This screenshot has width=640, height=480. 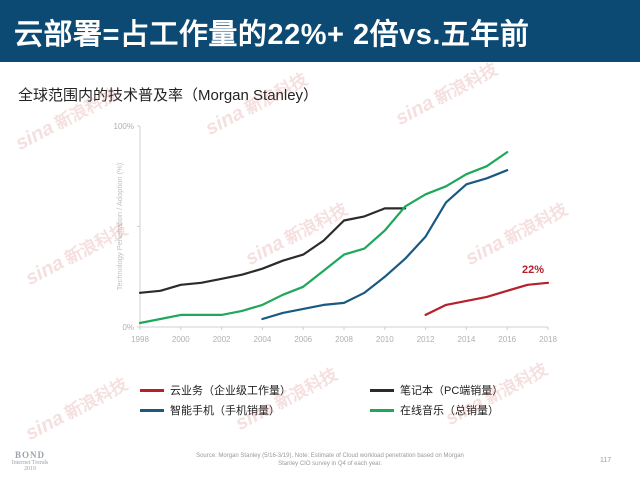 What do you see at coordinates (124, 126) in the screenshot?
I see `y-tick-label: 100%` at bounding box center [124, 126].